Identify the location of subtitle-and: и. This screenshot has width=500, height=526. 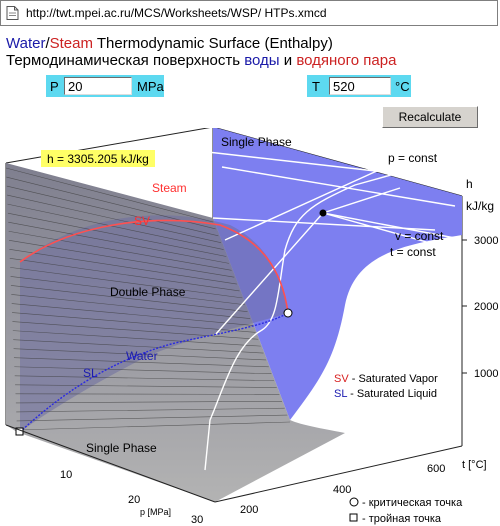
(288, 60).